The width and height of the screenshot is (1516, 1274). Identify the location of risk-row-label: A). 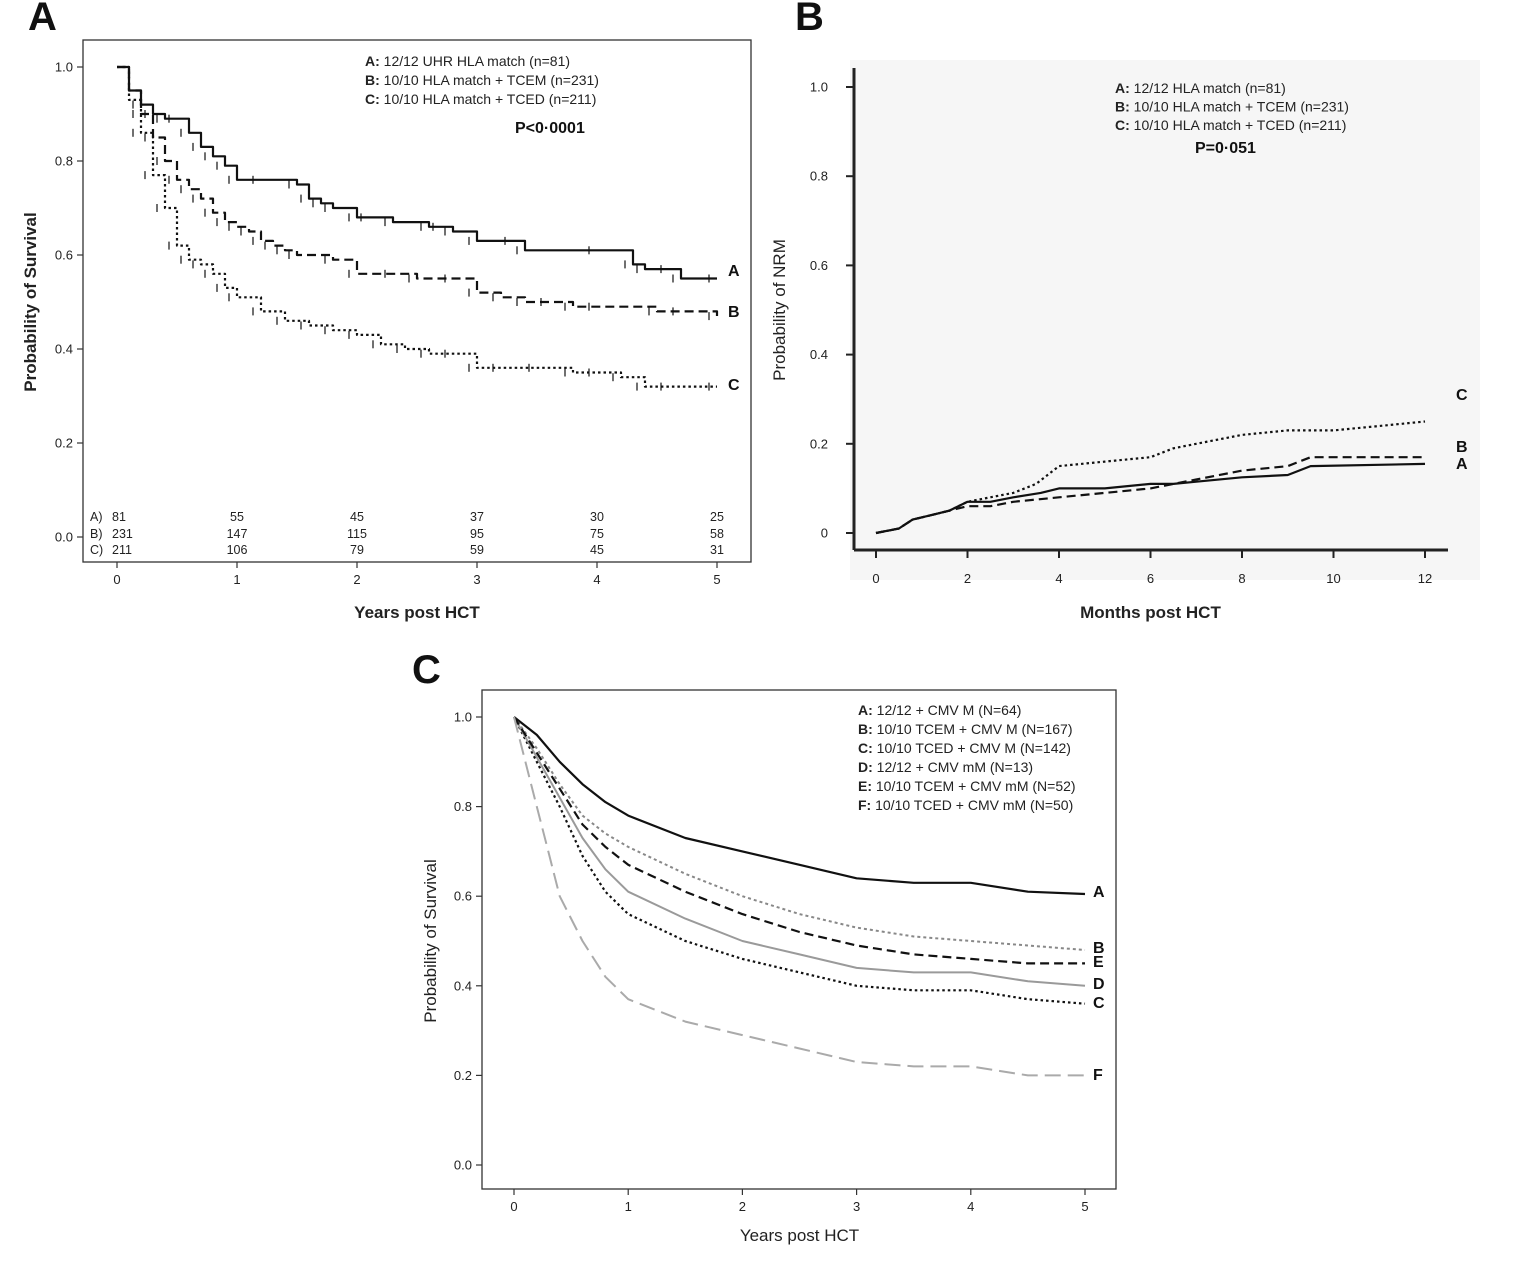
(96, 517).